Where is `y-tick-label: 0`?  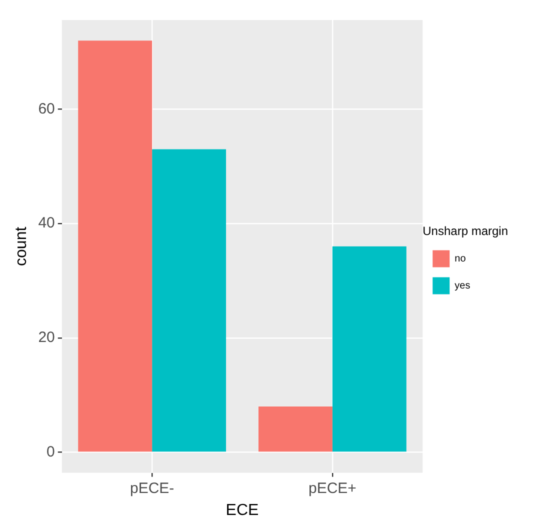 y-tick-label: 0 is located at coordinates (50, 451).